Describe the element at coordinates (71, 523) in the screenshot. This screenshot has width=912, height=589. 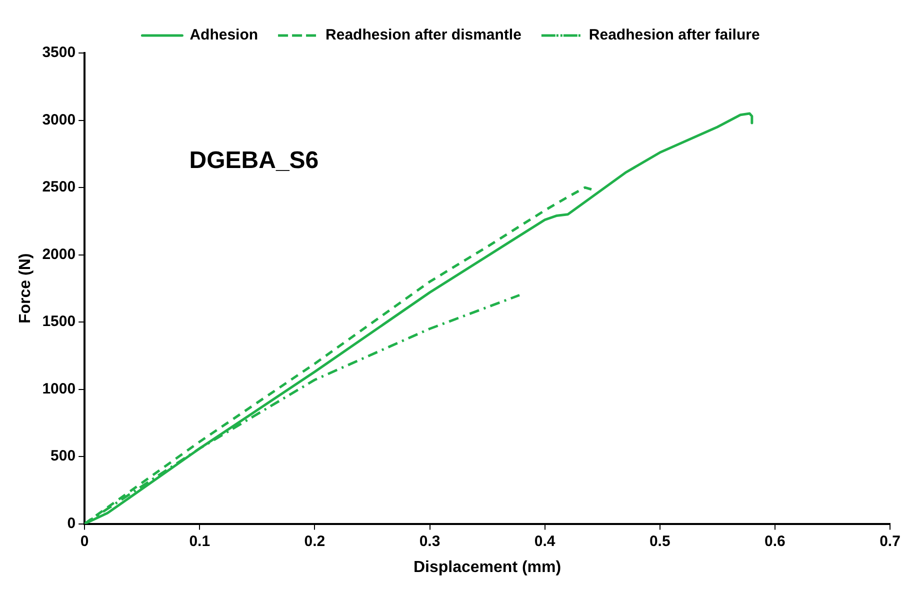
I see `y-tick-label: 0` at that location.